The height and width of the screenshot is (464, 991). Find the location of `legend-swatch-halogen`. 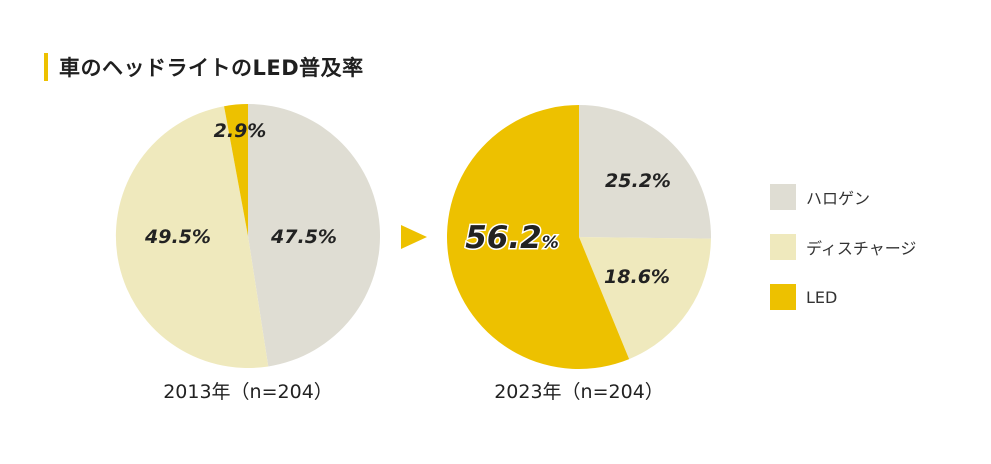

legend-swatch-halogen is located at coordinates (783, 197).